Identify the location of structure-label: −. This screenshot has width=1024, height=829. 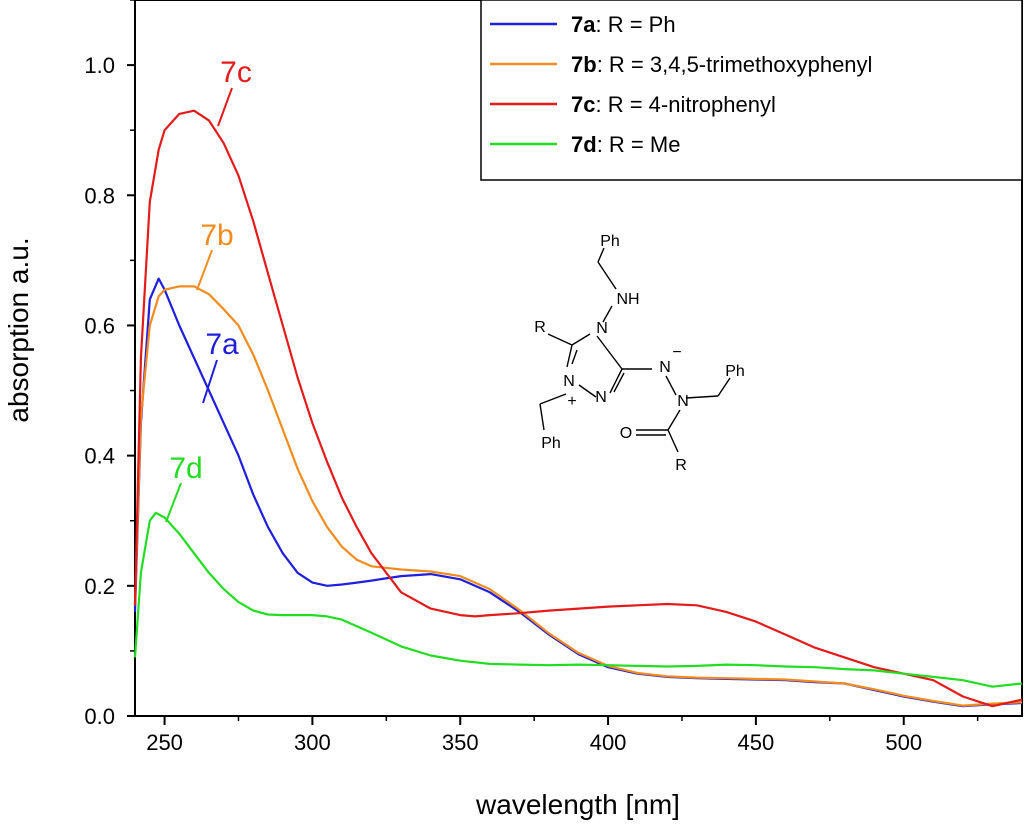
(676, 352).